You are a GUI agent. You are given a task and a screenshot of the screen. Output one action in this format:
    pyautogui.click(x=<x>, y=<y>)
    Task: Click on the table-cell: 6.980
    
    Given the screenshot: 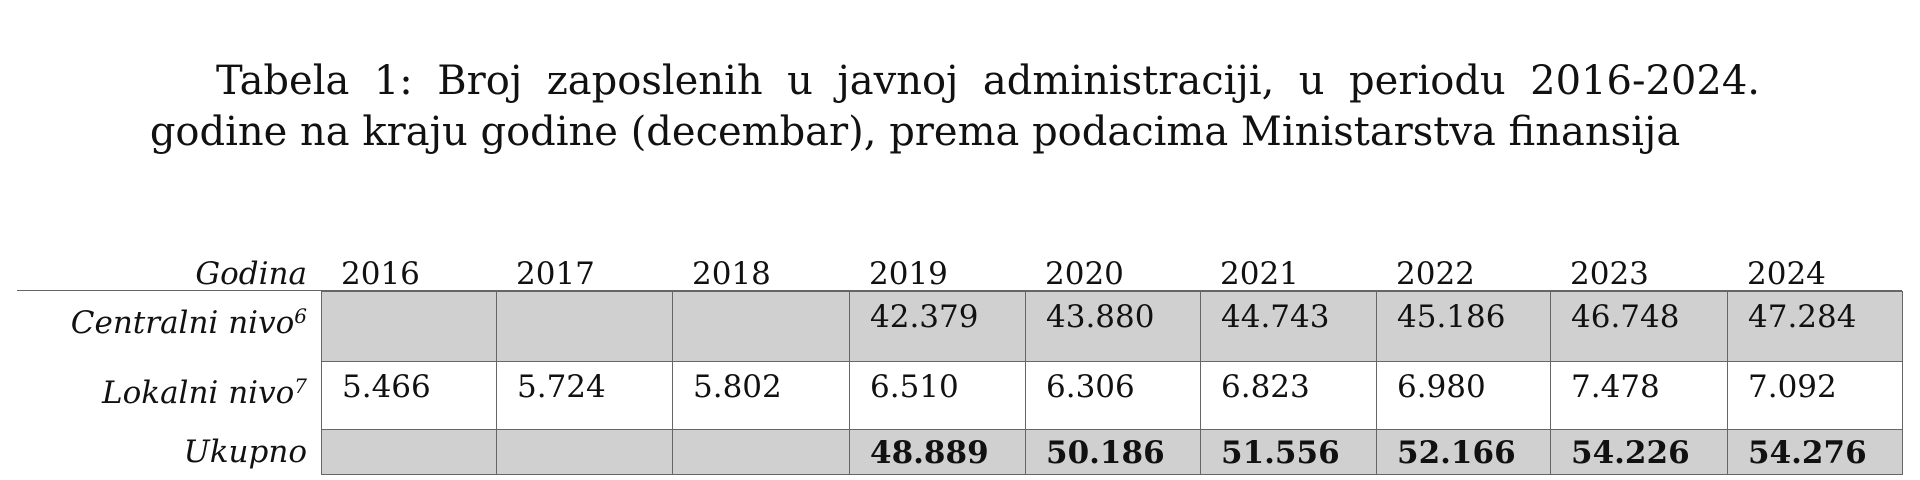 What is the action you would take?
    pyautogui.click(x=1463, y=395)
    